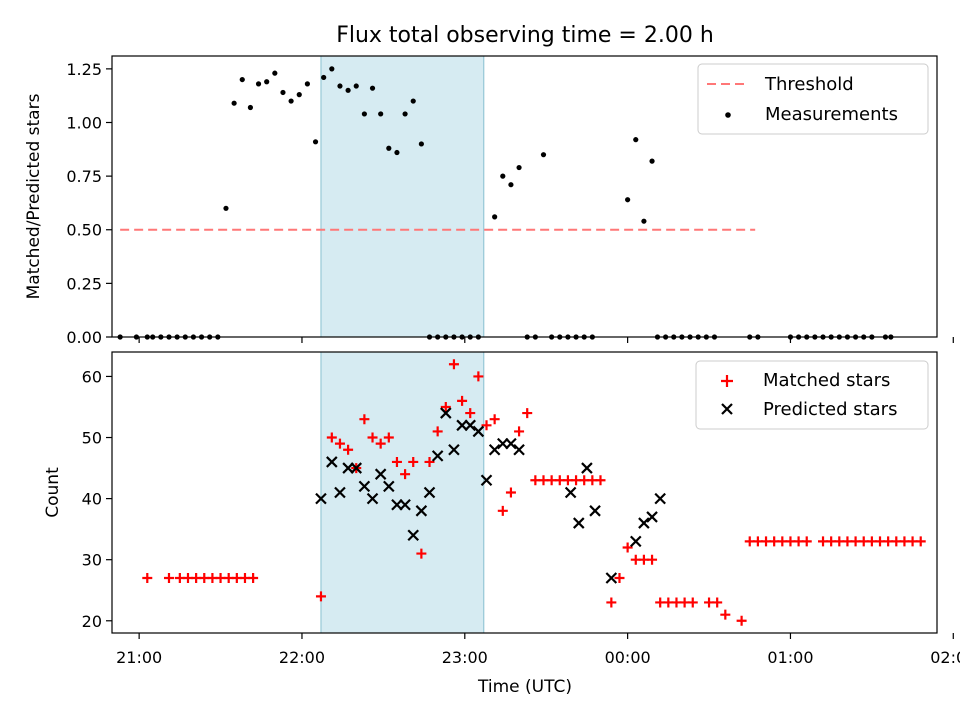 Image resolution: width=960 pixels, height=720 pixels. I want to click on chart-title: Flux total observing time = 2.00 h, so click(525, 35).